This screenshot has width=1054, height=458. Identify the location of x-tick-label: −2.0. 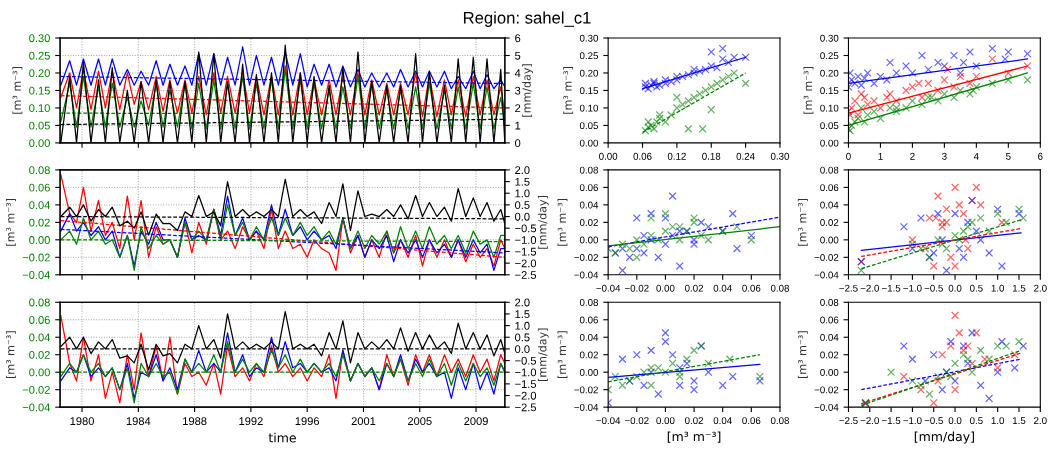
(869, 421).